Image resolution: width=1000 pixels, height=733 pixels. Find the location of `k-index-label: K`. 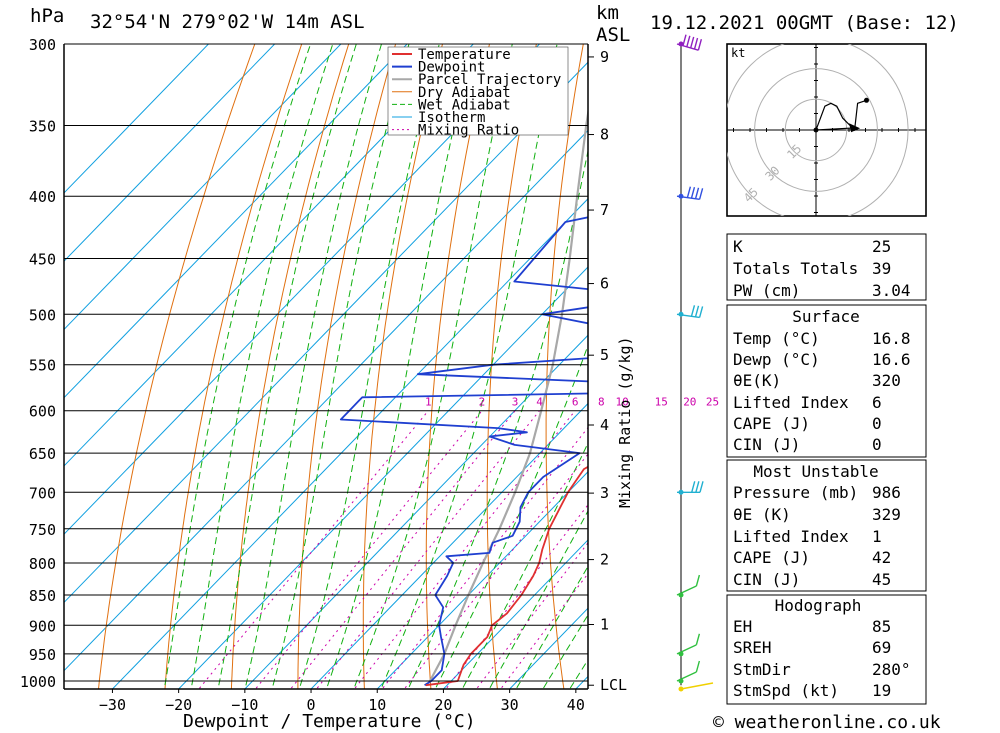

k-index-label: K is located at coordinates (738, 246).